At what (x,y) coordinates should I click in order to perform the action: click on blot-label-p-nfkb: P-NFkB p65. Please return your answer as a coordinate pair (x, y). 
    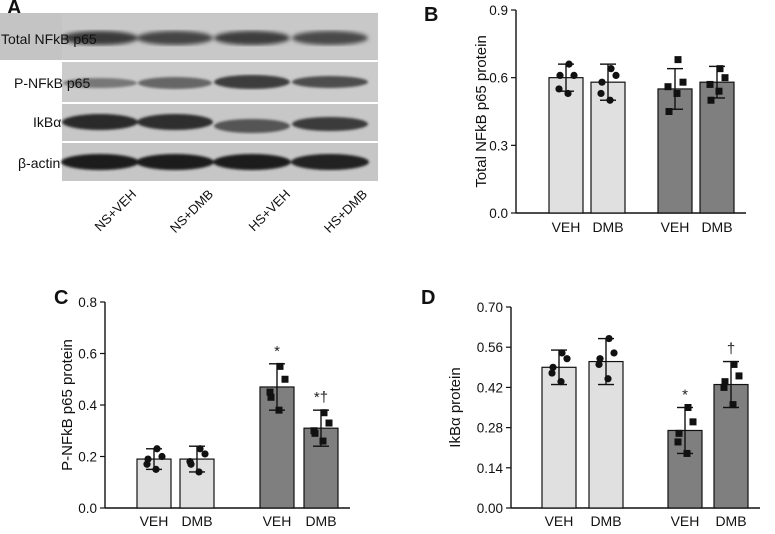
    Looking at the image, I should click on (52, 83).